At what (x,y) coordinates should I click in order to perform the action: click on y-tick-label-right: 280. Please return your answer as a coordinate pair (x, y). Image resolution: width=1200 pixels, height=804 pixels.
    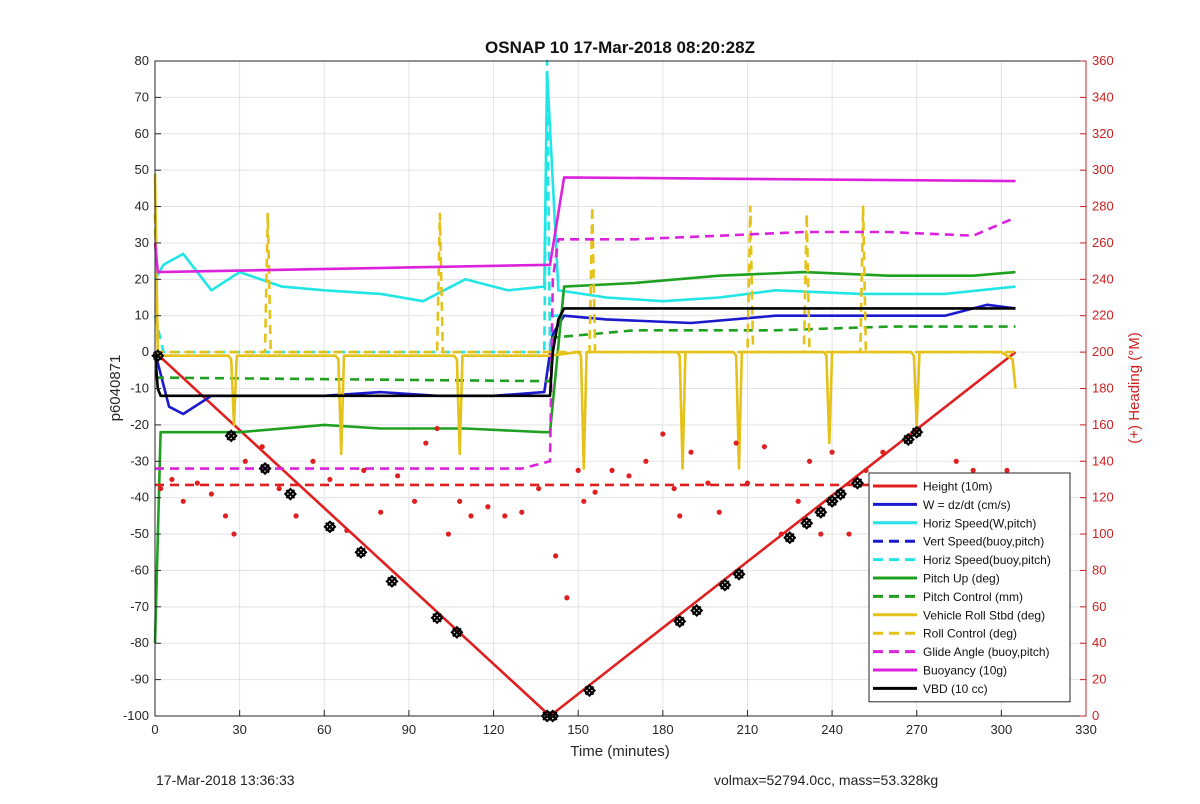
    Looking at the image, I should click on (1103, 206).